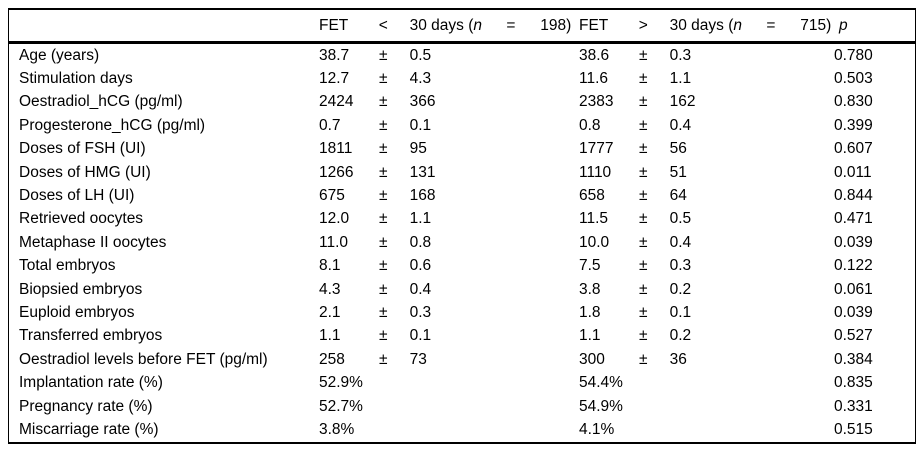  I want to click on row-label: Oestradiol_hCG (pg/ml), so click(101, 102).